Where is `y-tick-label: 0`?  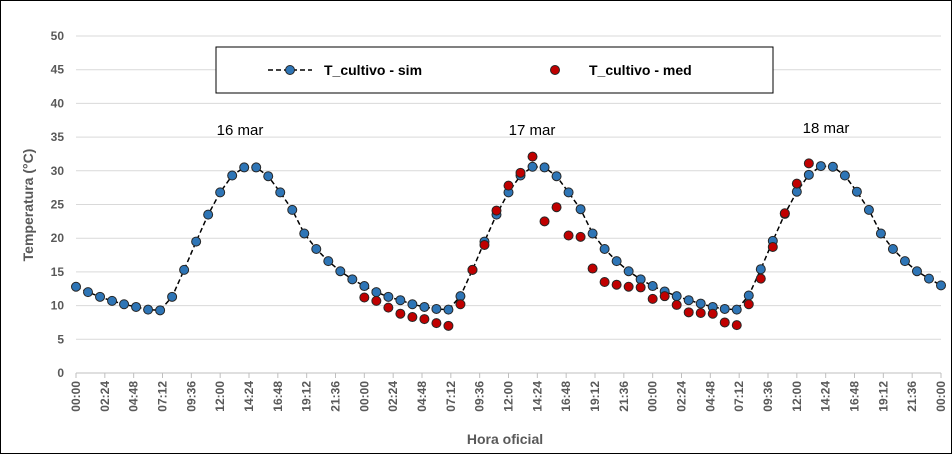
y-tick-label: 0 is located at coordinates (60, 373).